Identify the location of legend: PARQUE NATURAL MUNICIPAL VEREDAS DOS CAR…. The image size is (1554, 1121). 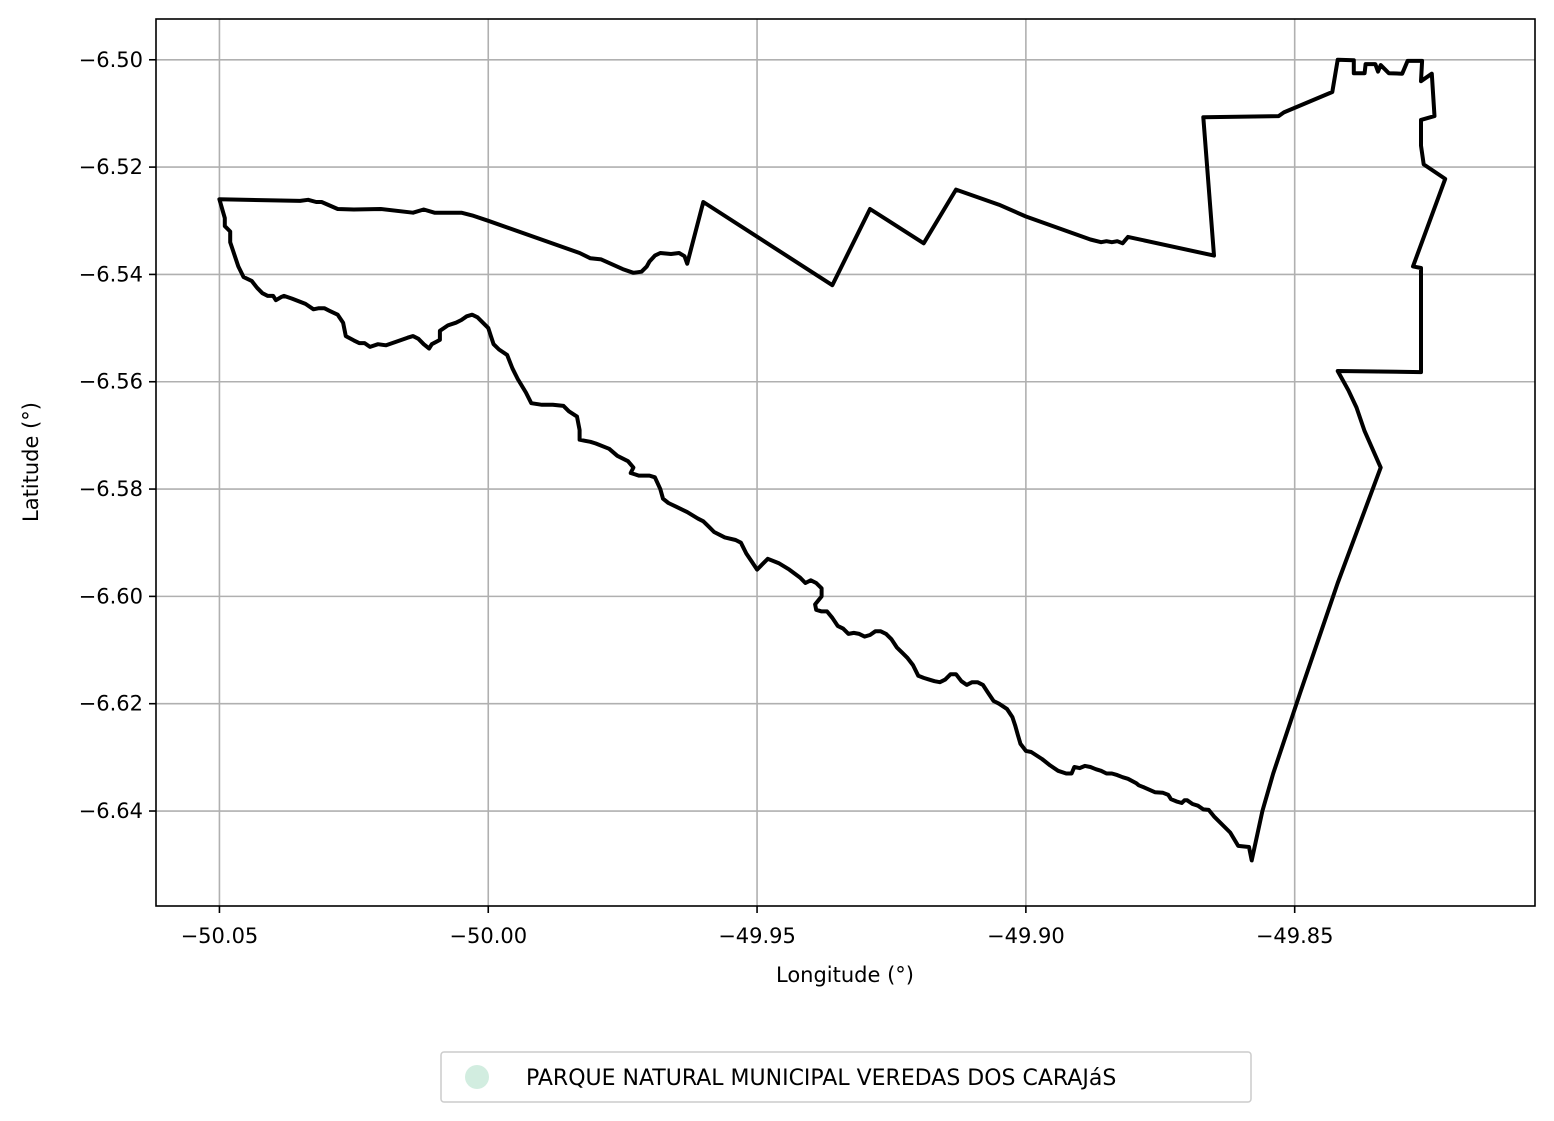
(846, 1077).